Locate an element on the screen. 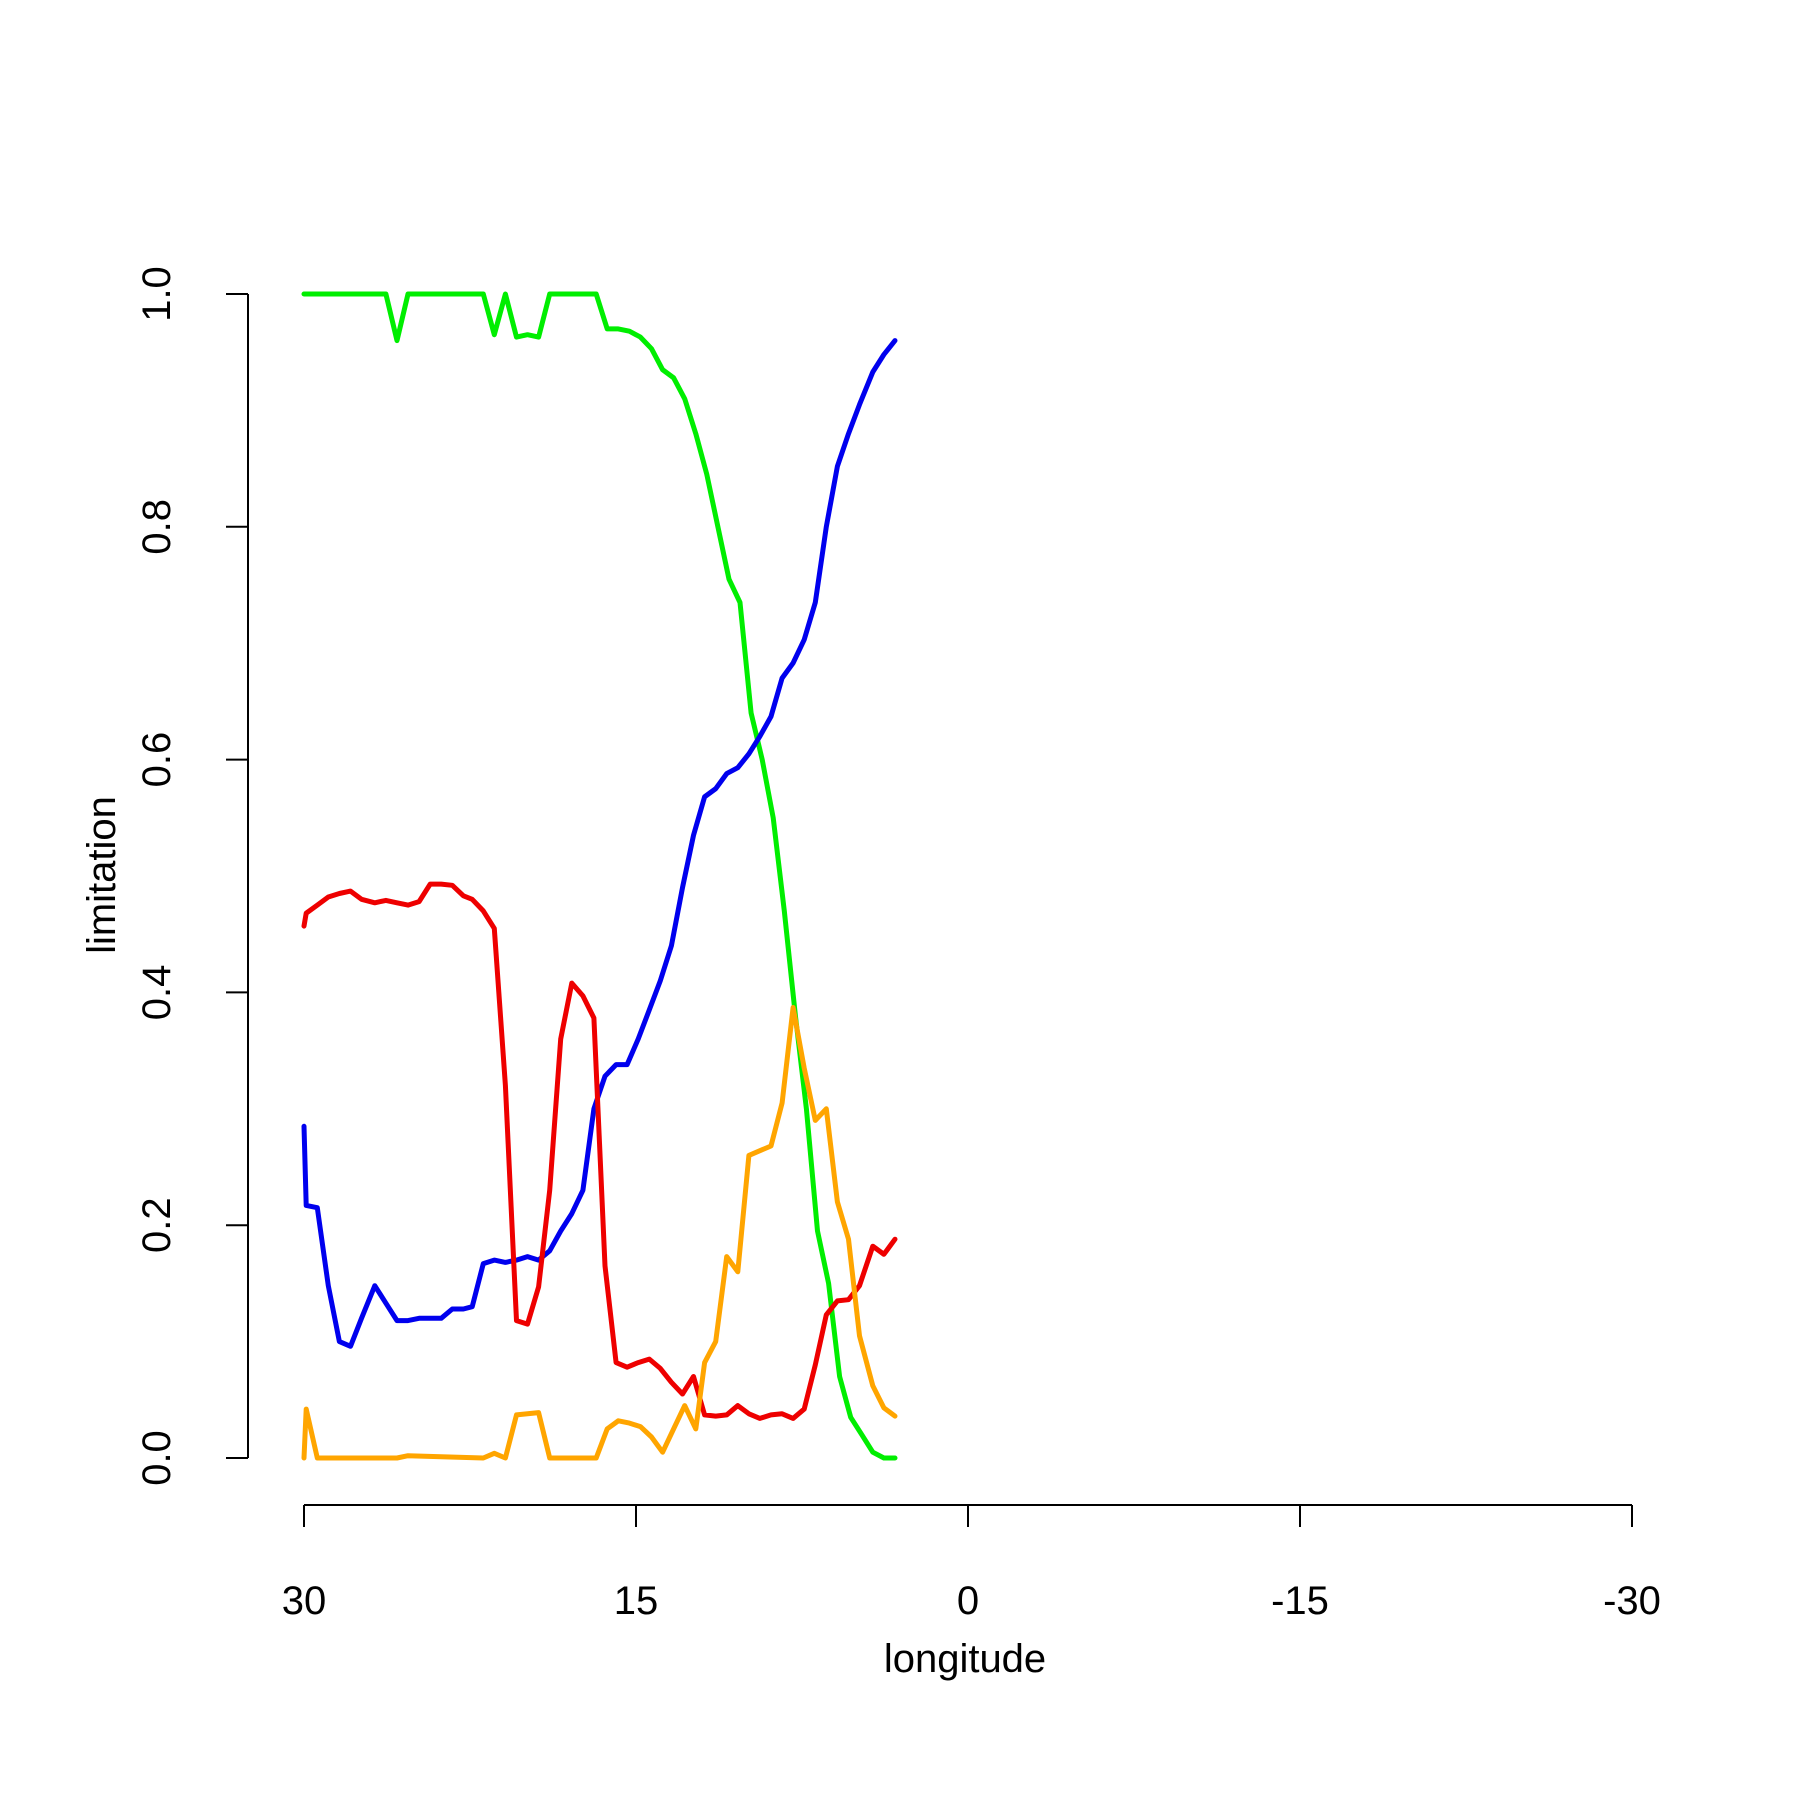 The height and width of the screenshot is (1800, 1800). x-tick-label: -30 is located at coordinates (1632, 1601).